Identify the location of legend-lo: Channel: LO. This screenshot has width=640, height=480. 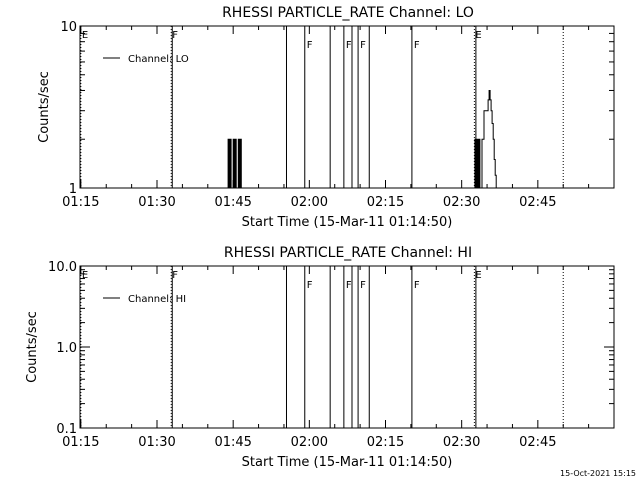
(146, 59).